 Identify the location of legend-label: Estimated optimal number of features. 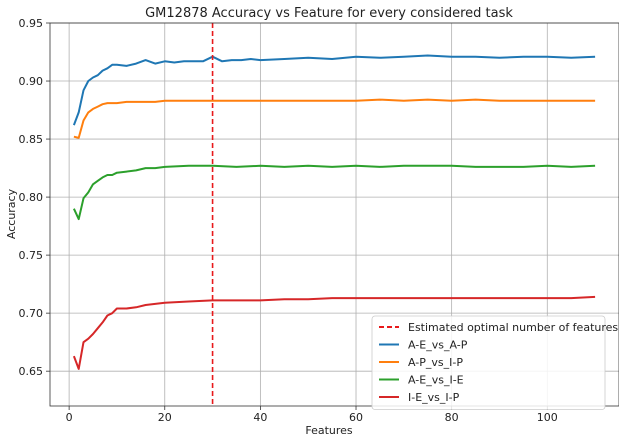
(513, 327).